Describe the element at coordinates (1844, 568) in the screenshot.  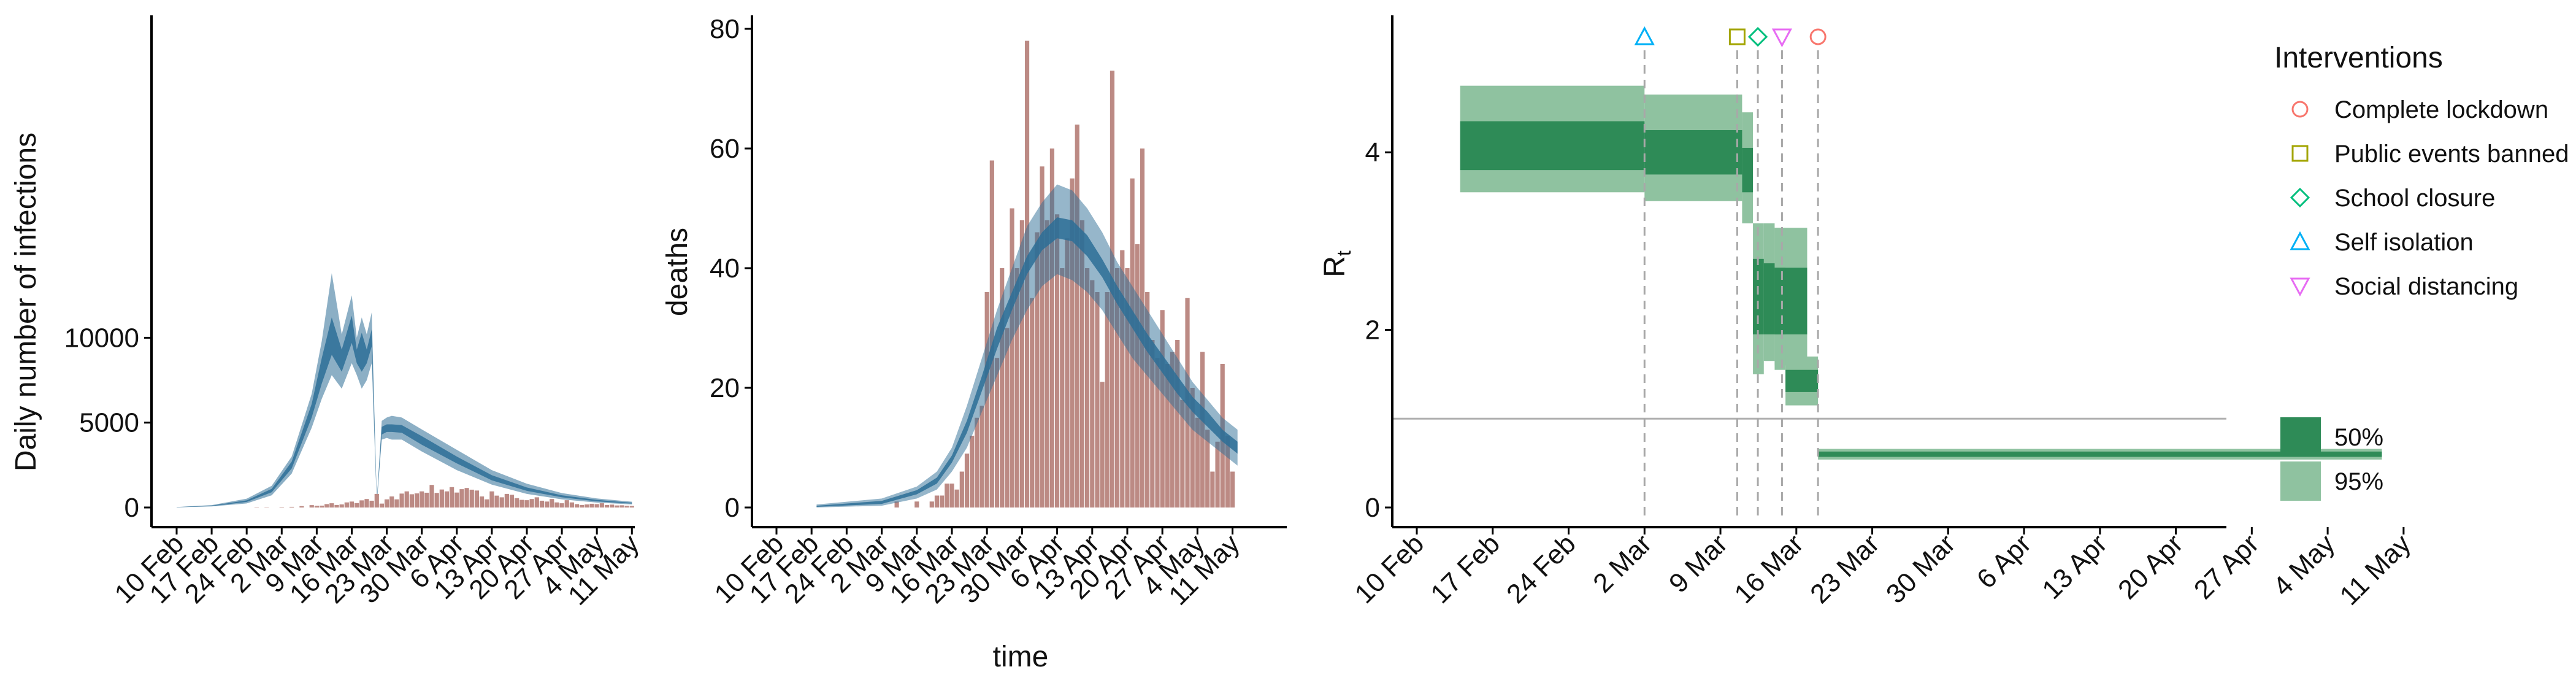
I see `rt-x-tick-label: 23 Mar` at that location.